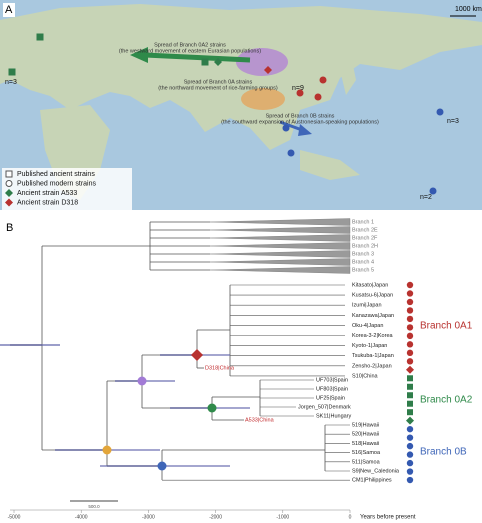  What do you see at coordinates (446, 326) in the screenshot?
I see `branch-label: Branch 0A1` at bounding box center [446, 326].